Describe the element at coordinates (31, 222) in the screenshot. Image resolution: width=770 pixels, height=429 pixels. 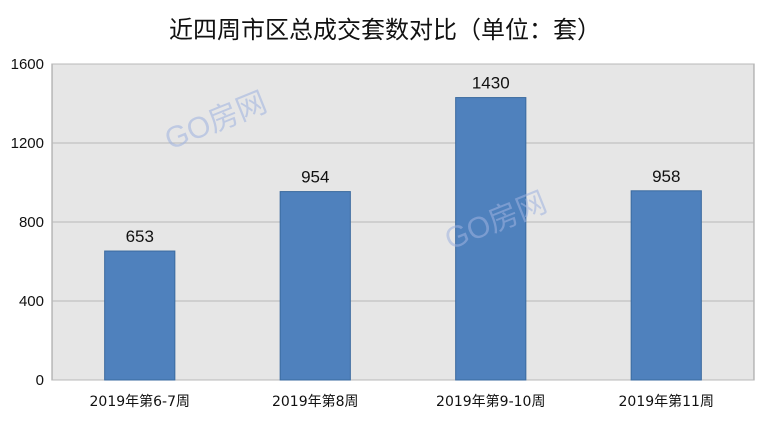
I see `y-tick-label: 800` at that location.